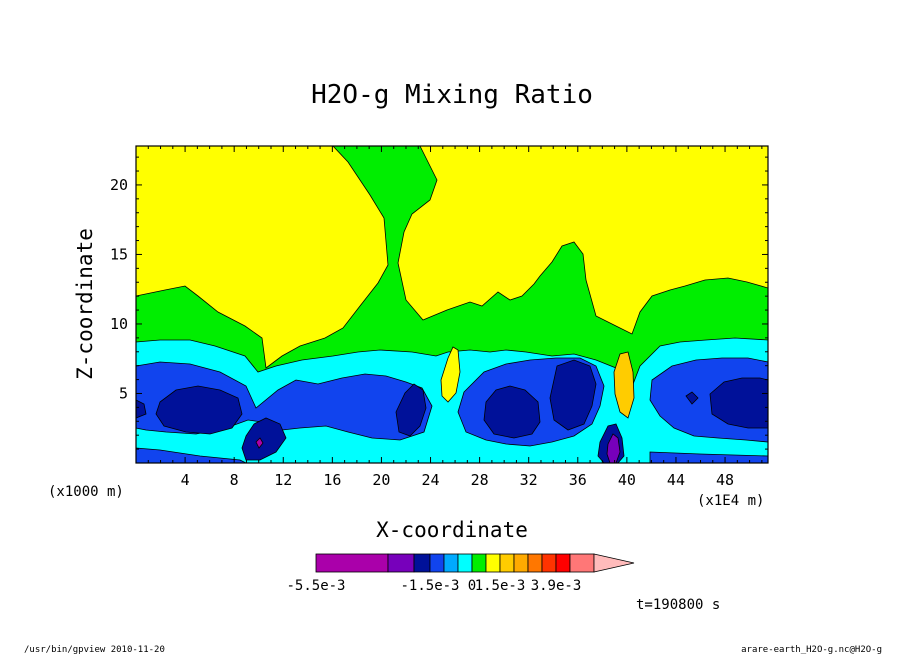 The image size is (904, 658). I want to click on colorbar-label: 3.9e-3, so click(556, 586).